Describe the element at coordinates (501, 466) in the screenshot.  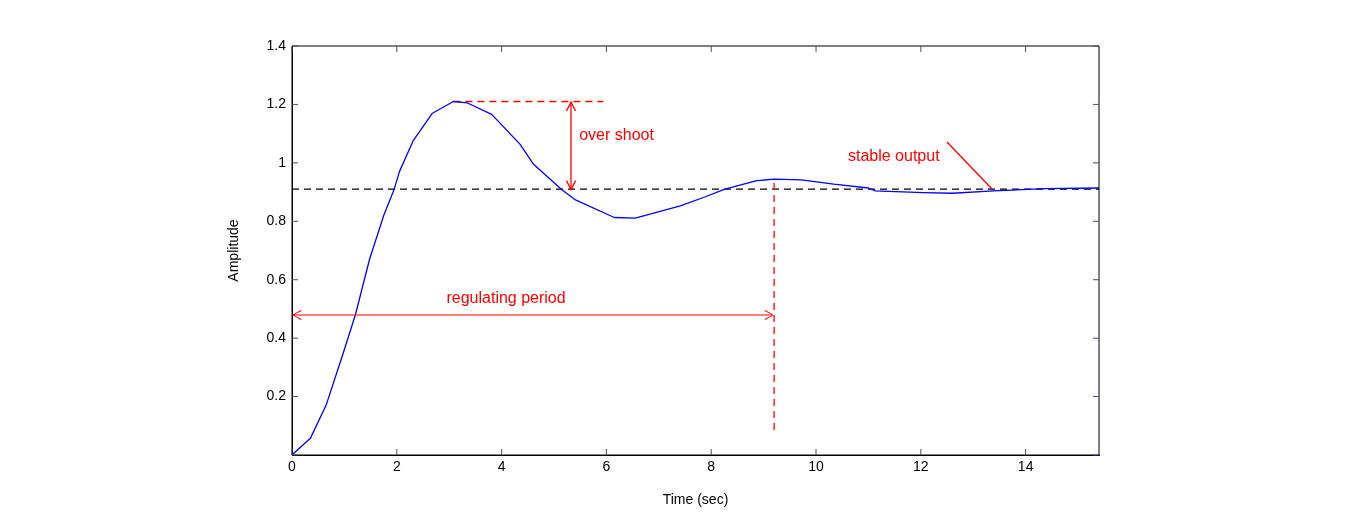
I see `x-tick-label: 4` at that location.